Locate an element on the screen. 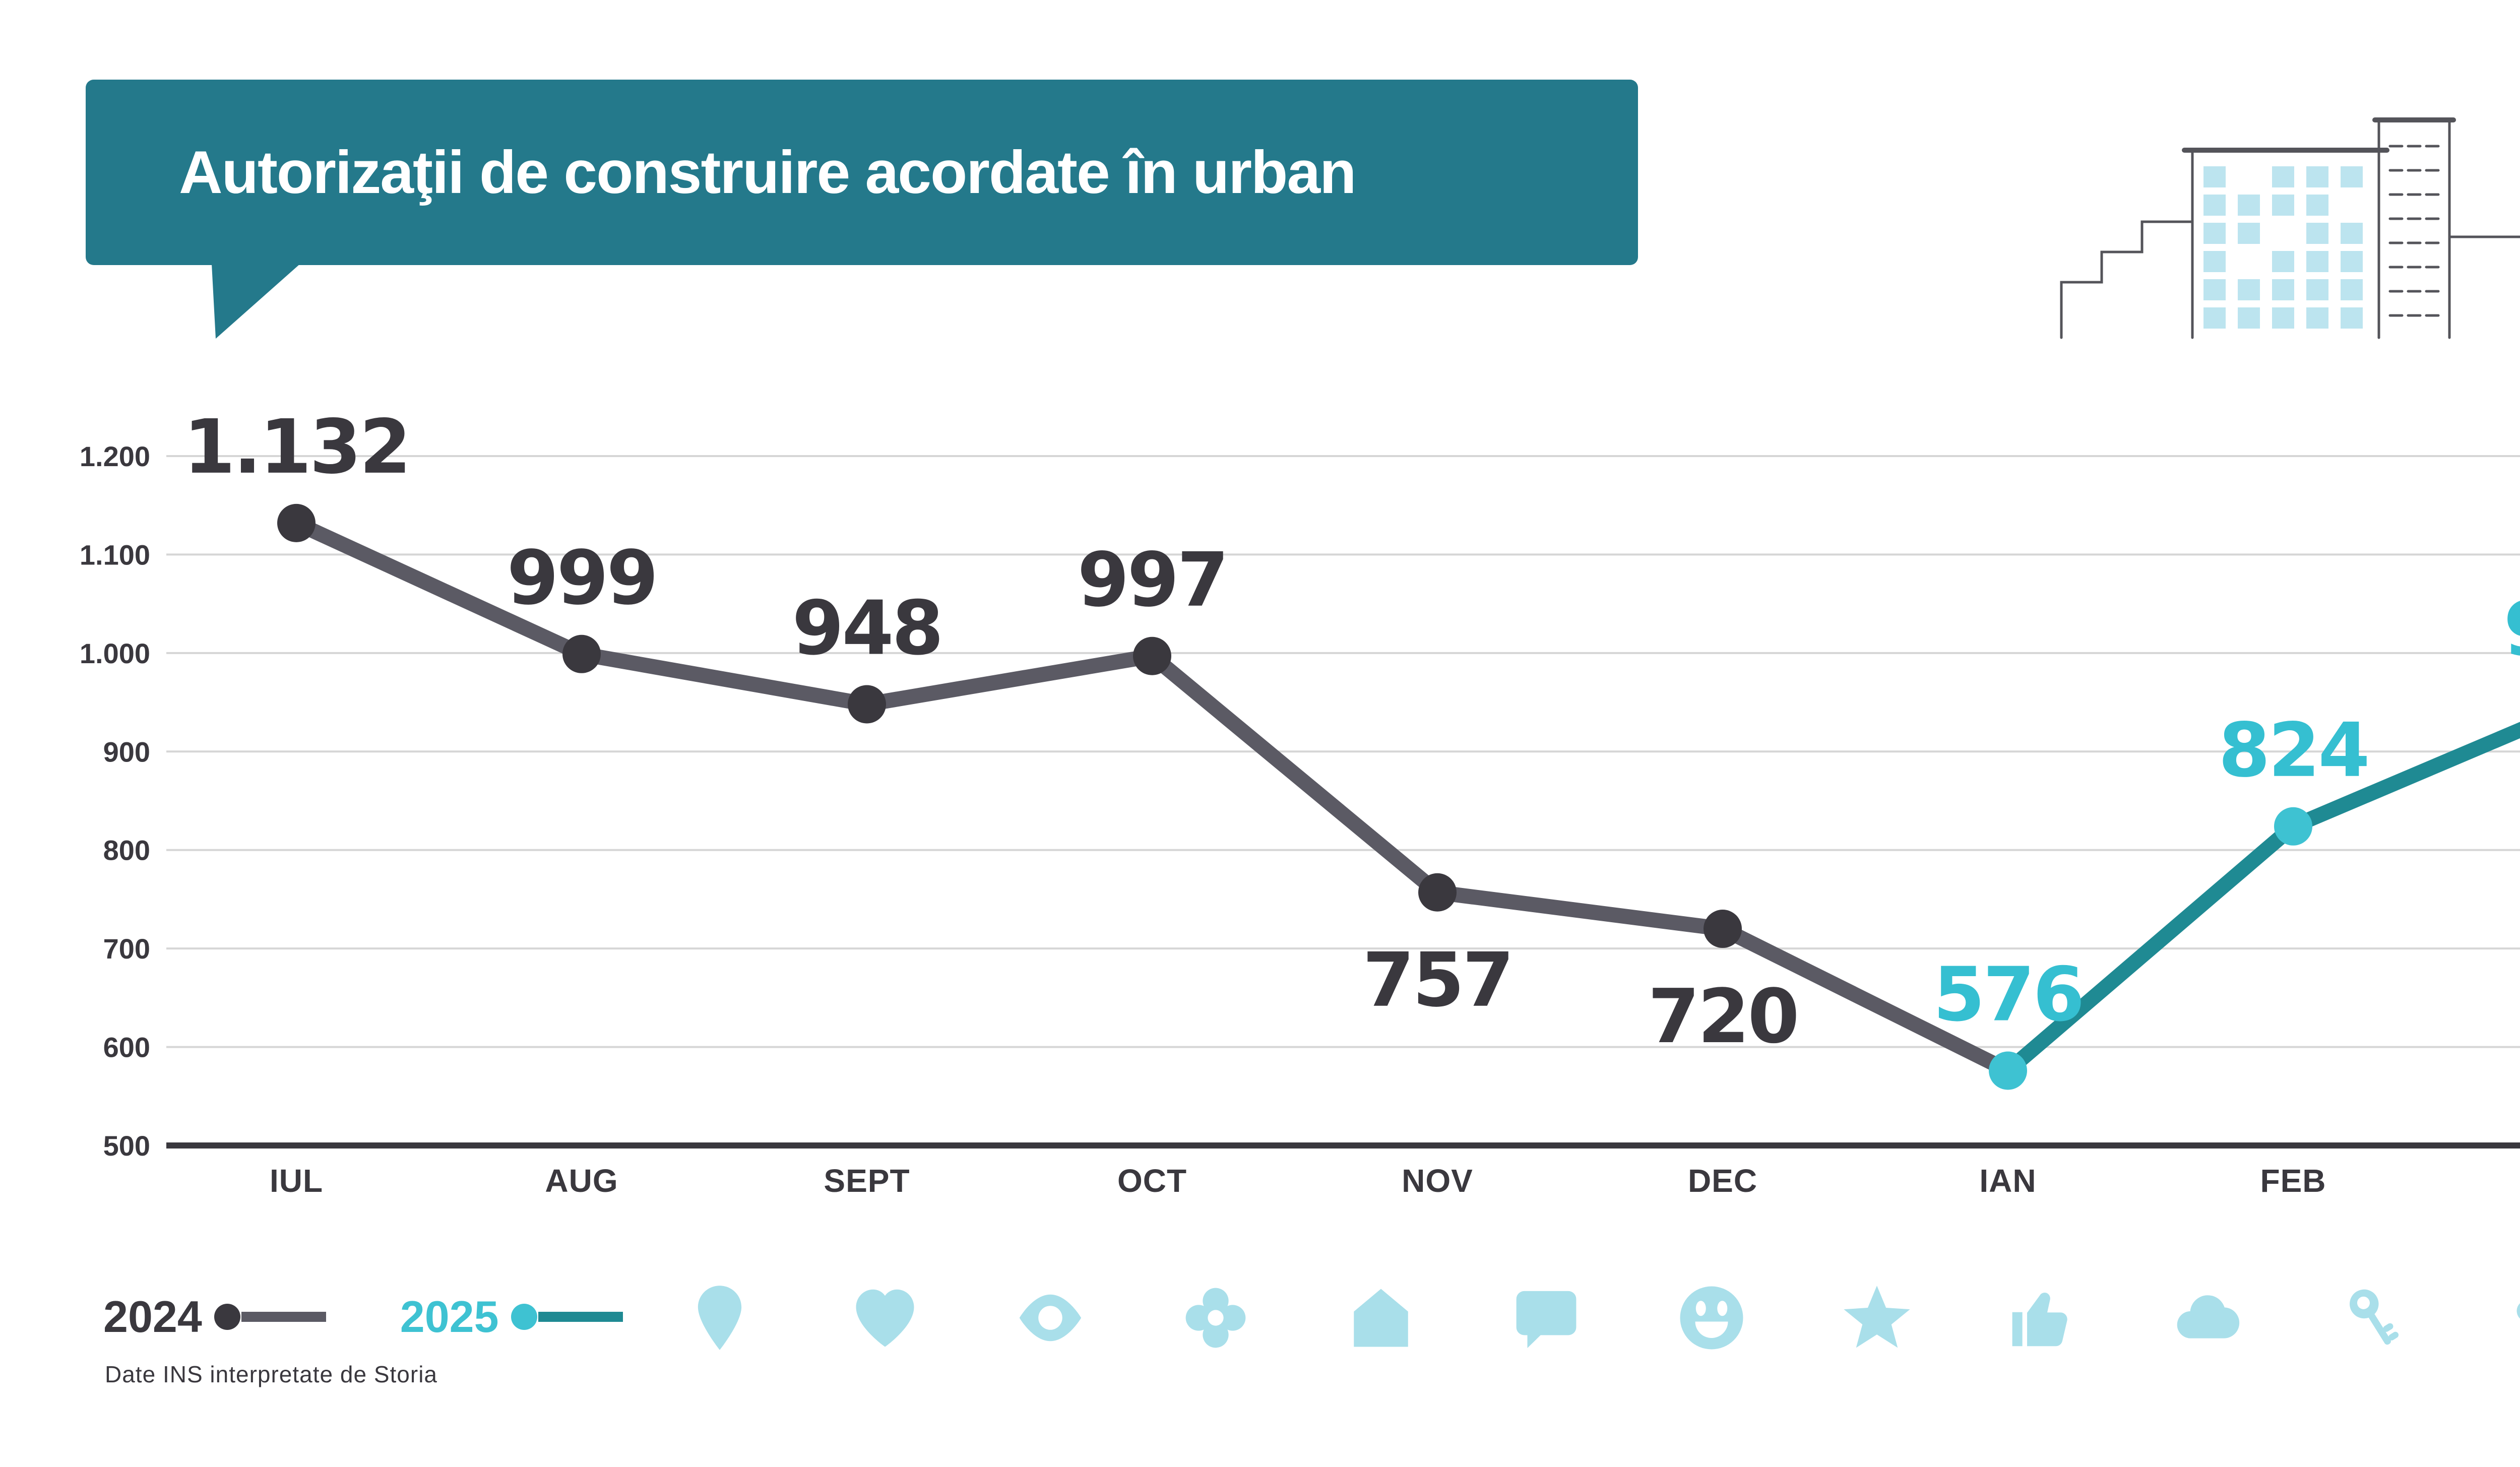 The image size is (2520, 1467). data-point-label: 999 is located at coordinates (582, 578).